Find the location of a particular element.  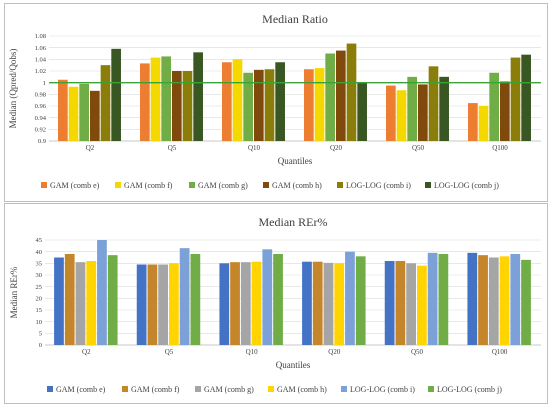

y-tick-label: 0.92 is located at coordinates (40, 130).